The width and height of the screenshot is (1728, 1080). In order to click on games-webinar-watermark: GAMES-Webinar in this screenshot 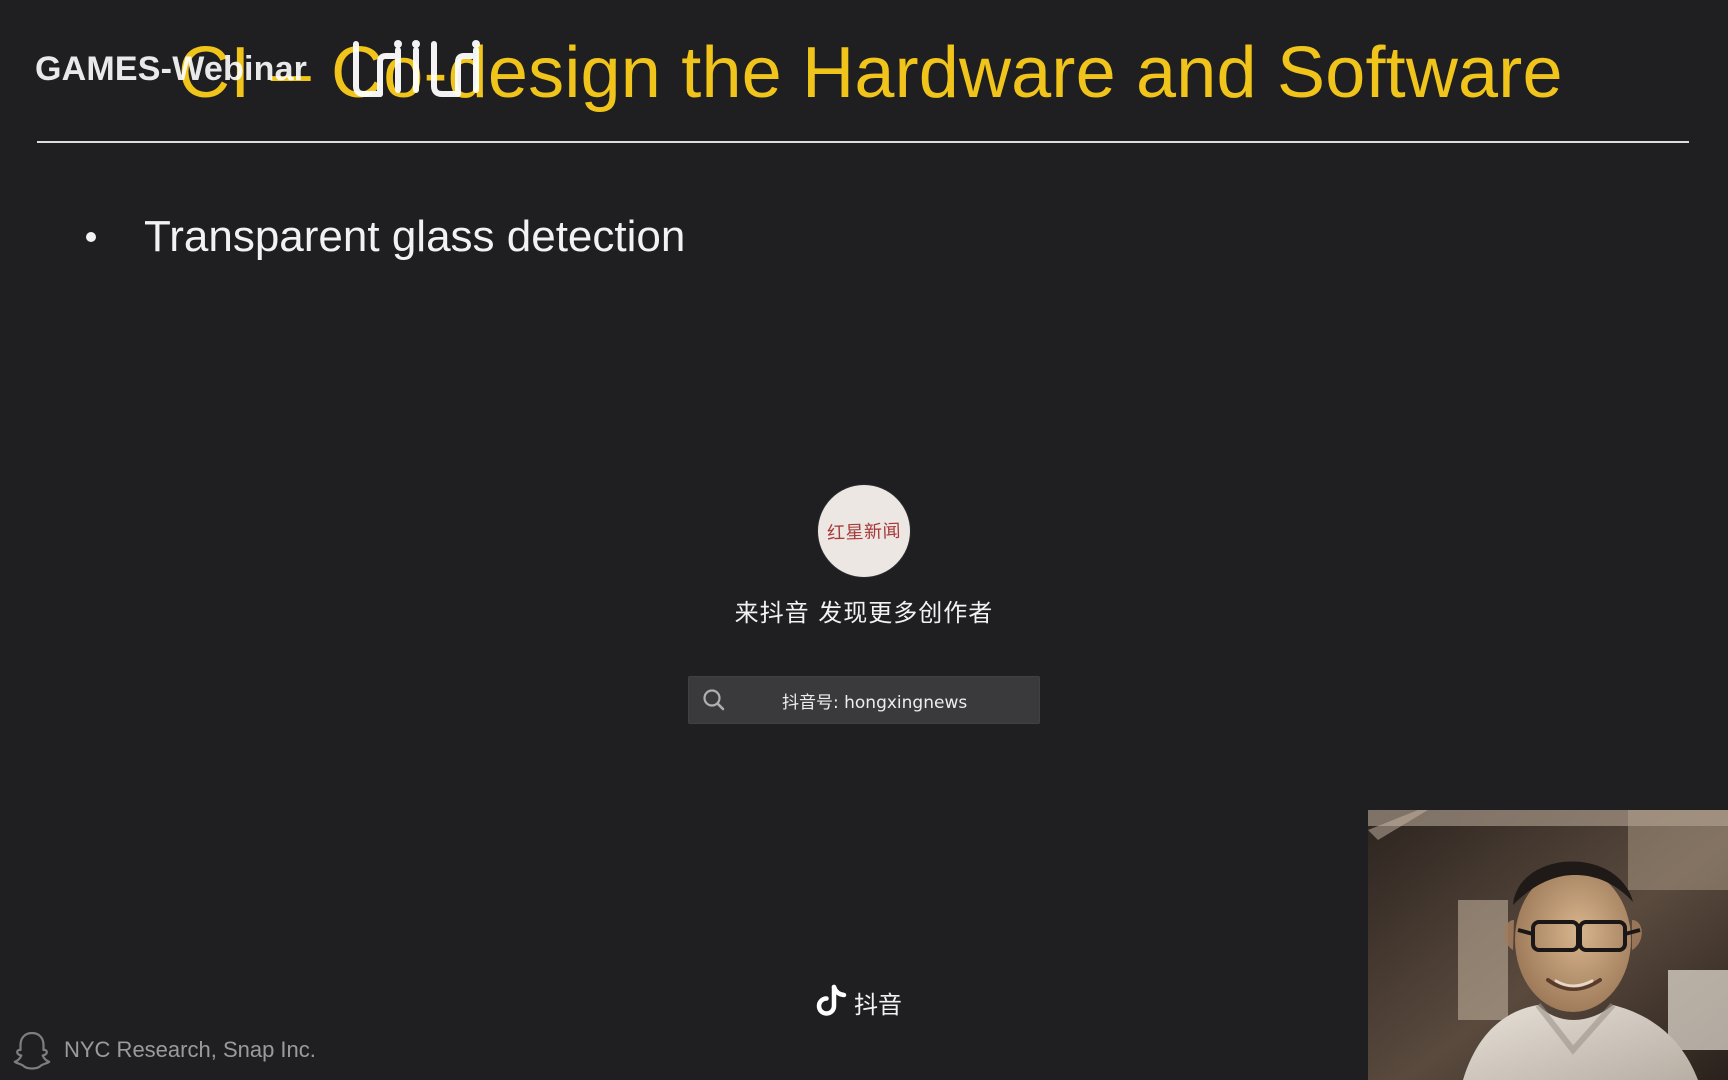, I will do `click(171, 69)`.